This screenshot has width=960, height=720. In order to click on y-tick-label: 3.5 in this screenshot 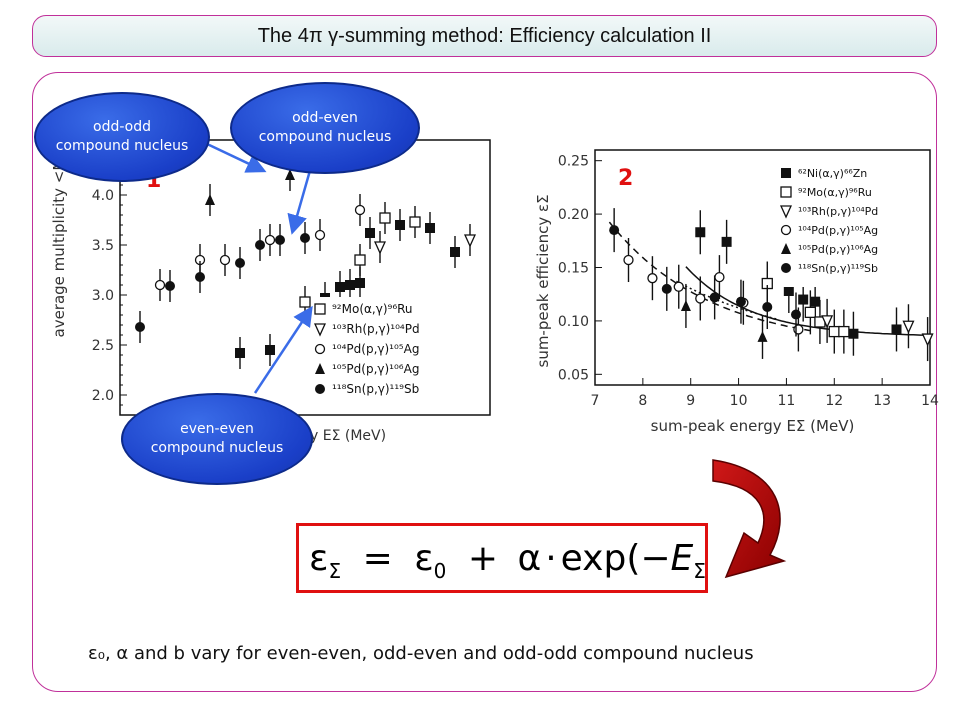, I will do `click(103, 246)`.